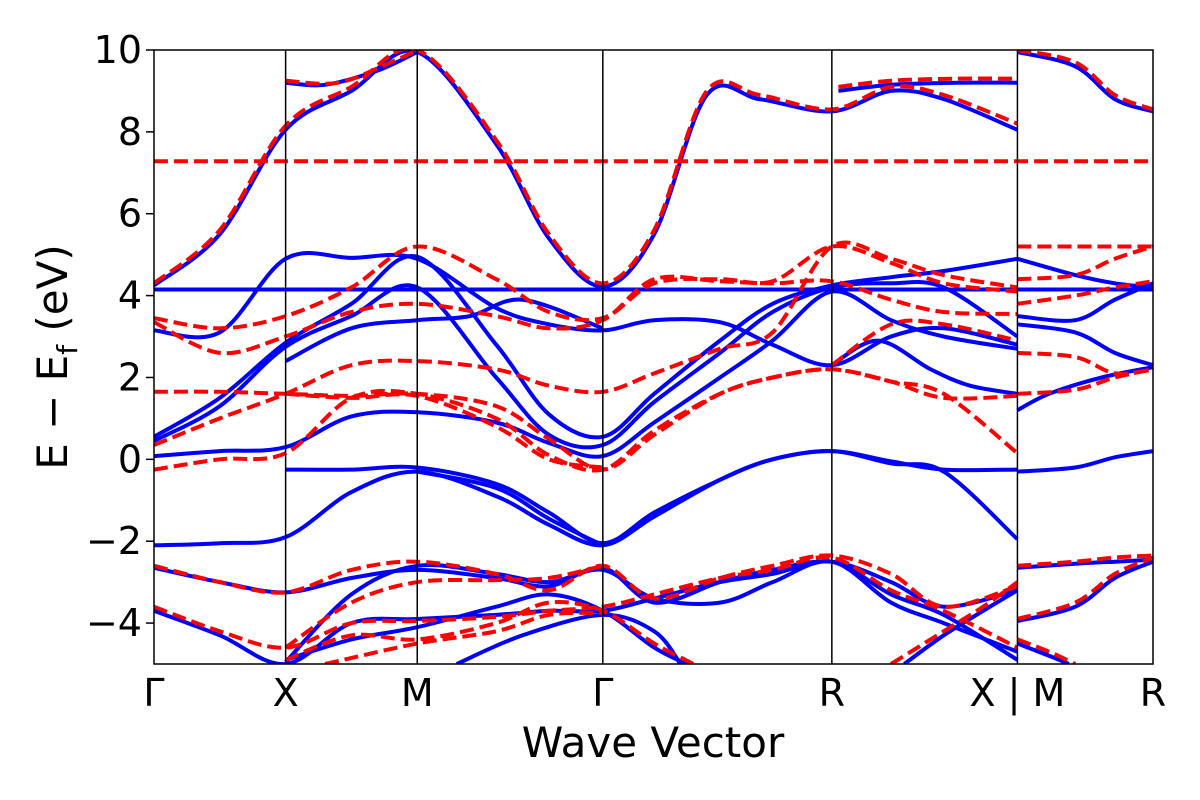  I want to click on y-tick-label-7: 10, so click(118, 50).